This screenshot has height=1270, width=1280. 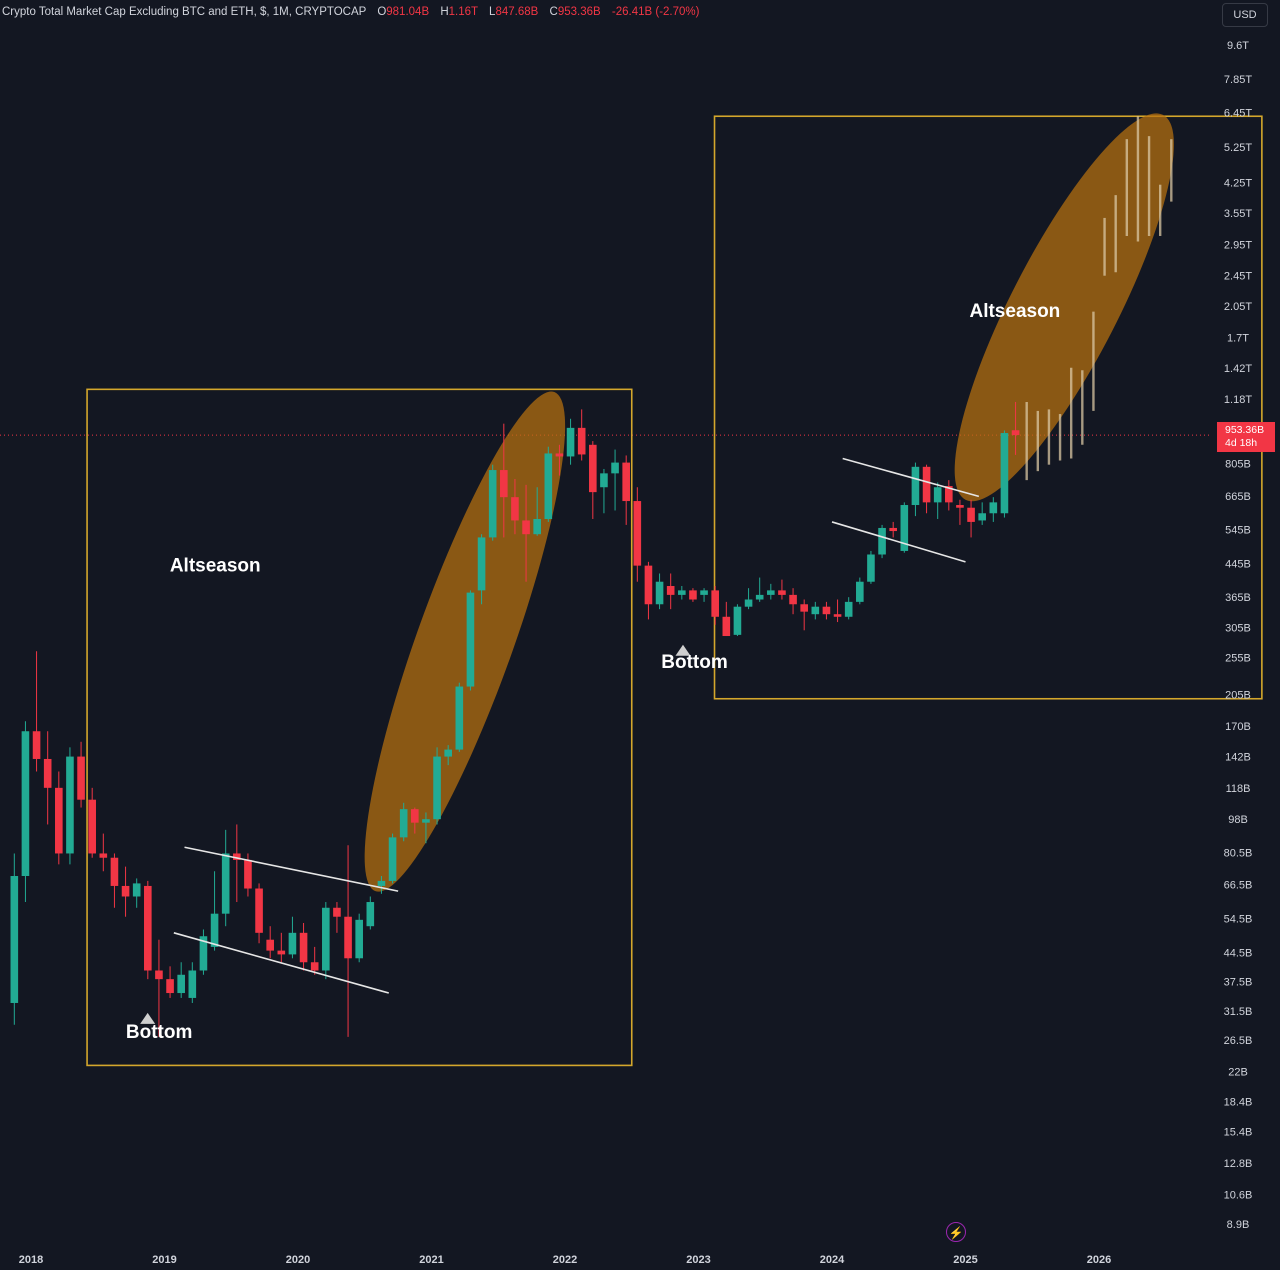 What do you see at coordinates (298, 1260) in the screenshot?
I see `x-tick-label: 2020` at bounding box center [298, 1260].